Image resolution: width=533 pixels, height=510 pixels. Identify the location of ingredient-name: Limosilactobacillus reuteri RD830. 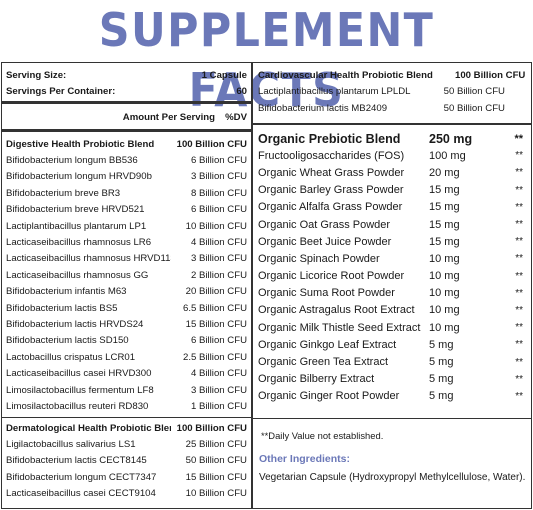
(77, 406).